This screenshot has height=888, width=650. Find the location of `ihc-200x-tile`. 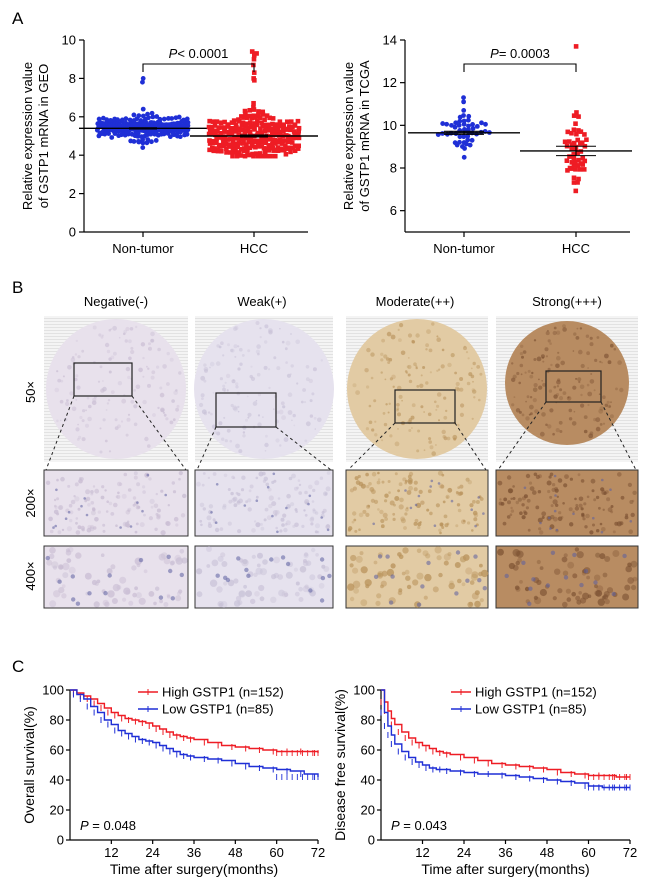

ihc-200x-tile is located at coordinates (264, 503).